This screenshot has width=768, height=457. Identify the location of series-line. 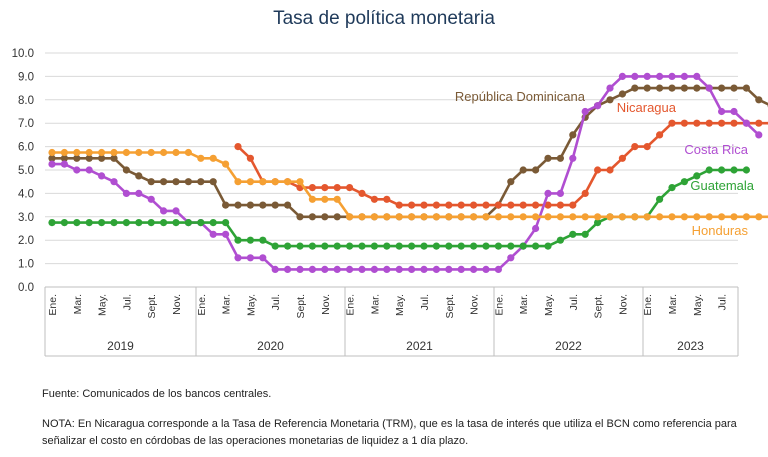
(502, 164).